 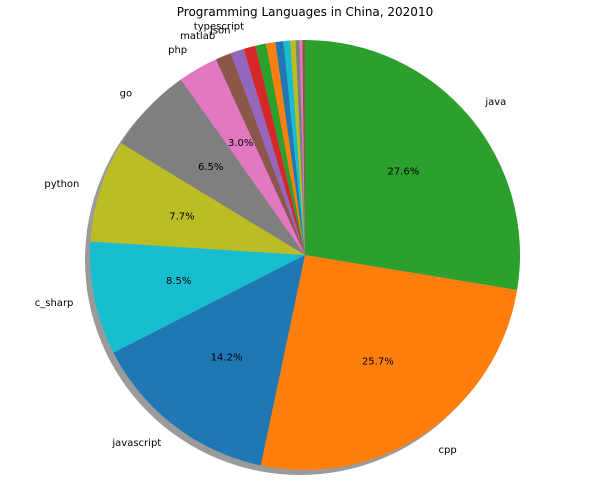 I want to click on slice-label-javascript: javascript, so click(x=136, y=443).